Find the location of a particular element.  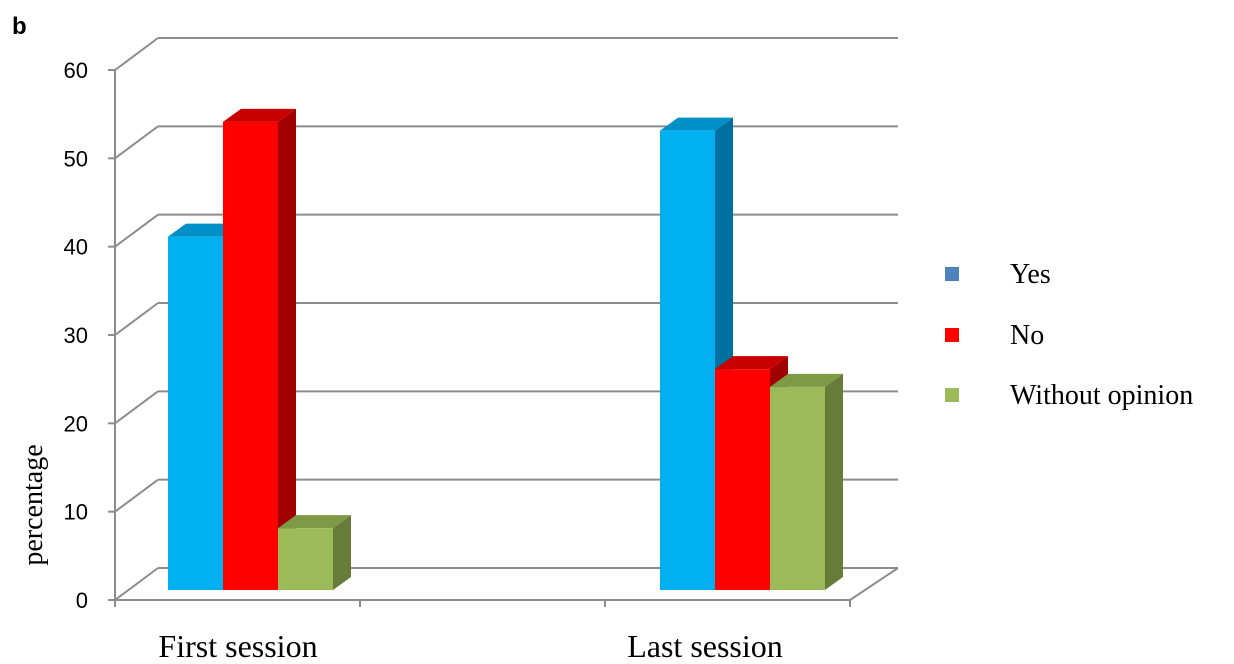

legend-label: No is located at coordinates (1027, 335).